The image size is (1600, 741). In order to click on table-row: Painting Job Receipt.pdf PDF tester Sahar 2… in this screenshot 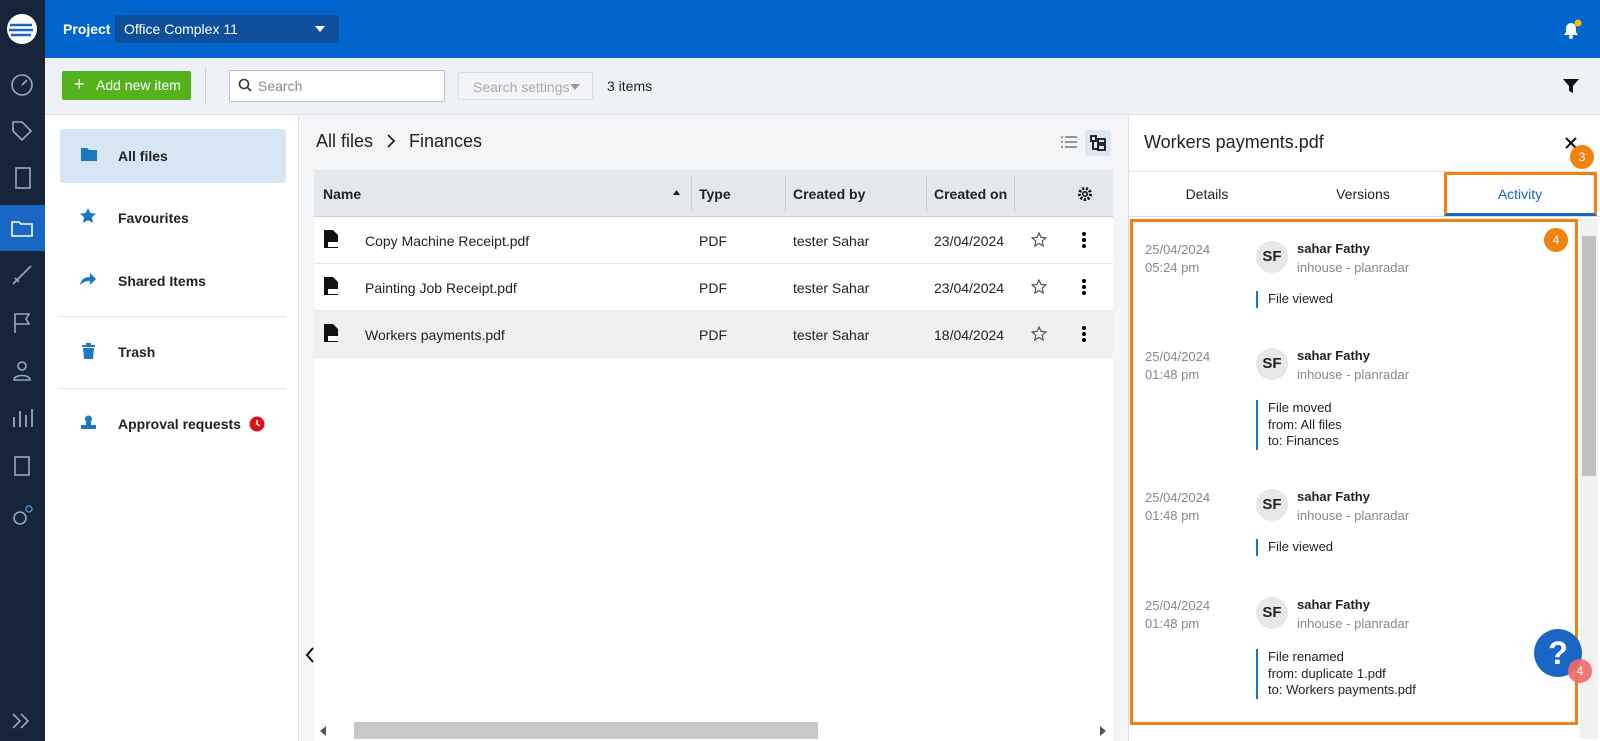, I will do `click(713, 287)`.